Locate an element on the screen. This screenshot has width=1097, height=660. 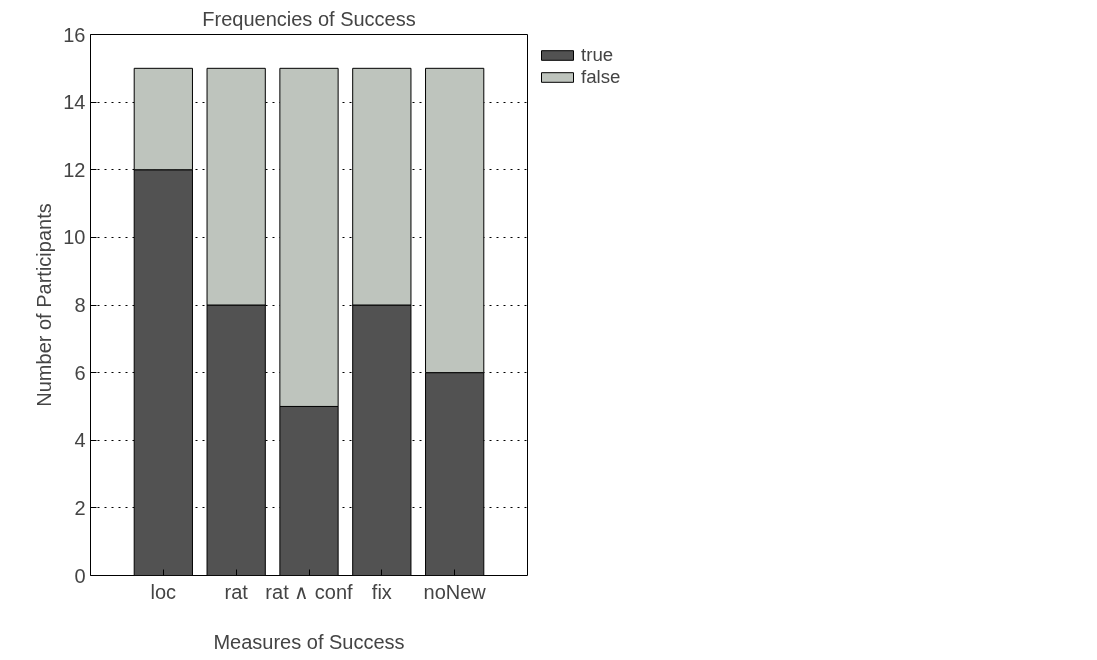
chart-title: Frequencies of Success is located at coordinates (309, 18).